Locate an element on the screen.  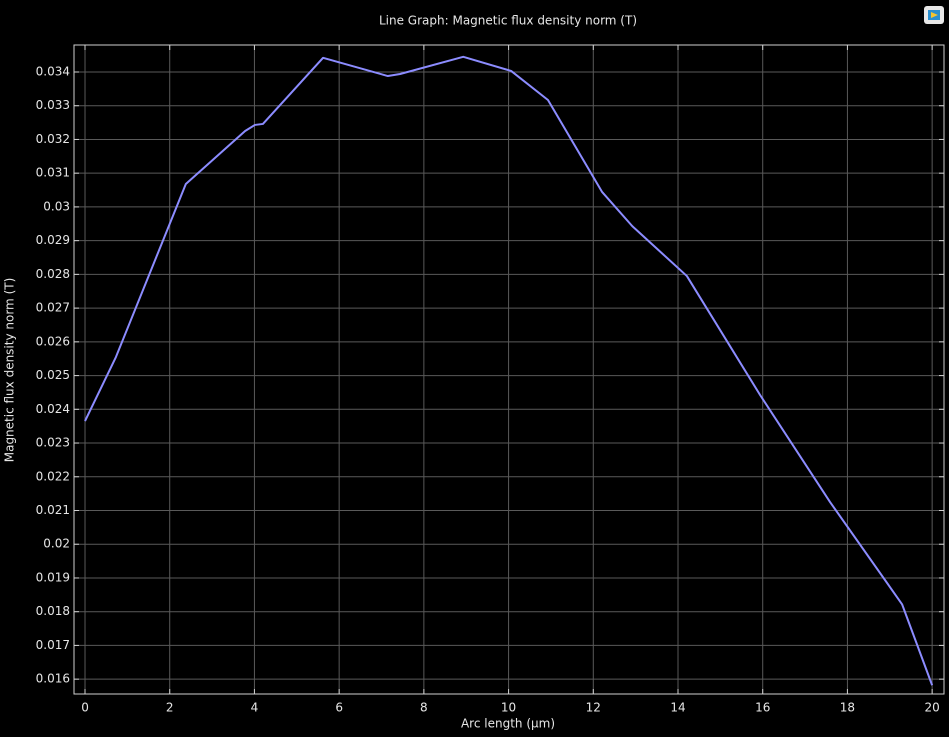
x-tick-label: 10 is located at coordinates (508, 708).